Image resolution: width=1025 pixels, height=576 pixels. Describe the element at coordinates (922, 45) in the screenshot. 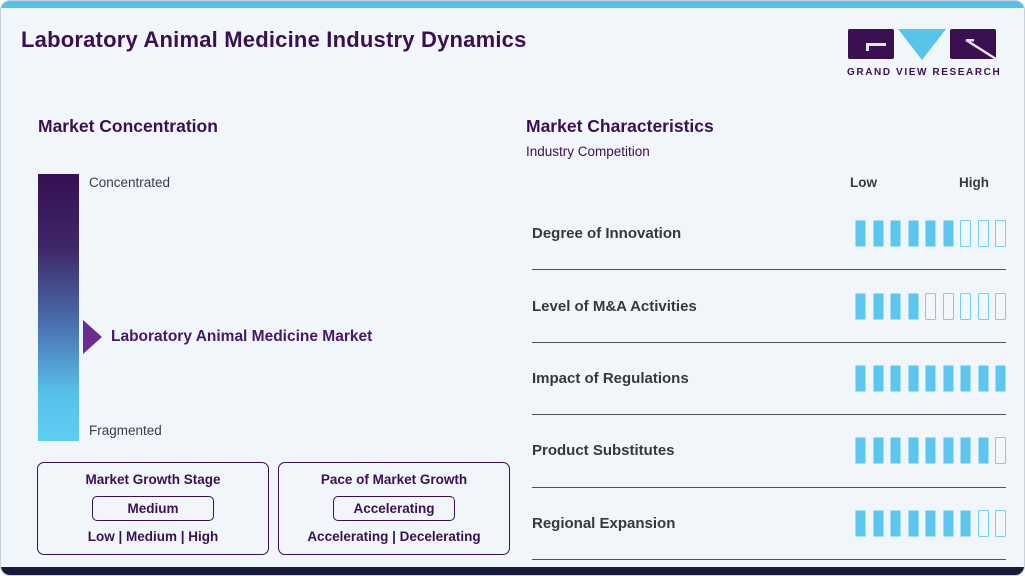

I see `gvr-logo-icon` at that location.